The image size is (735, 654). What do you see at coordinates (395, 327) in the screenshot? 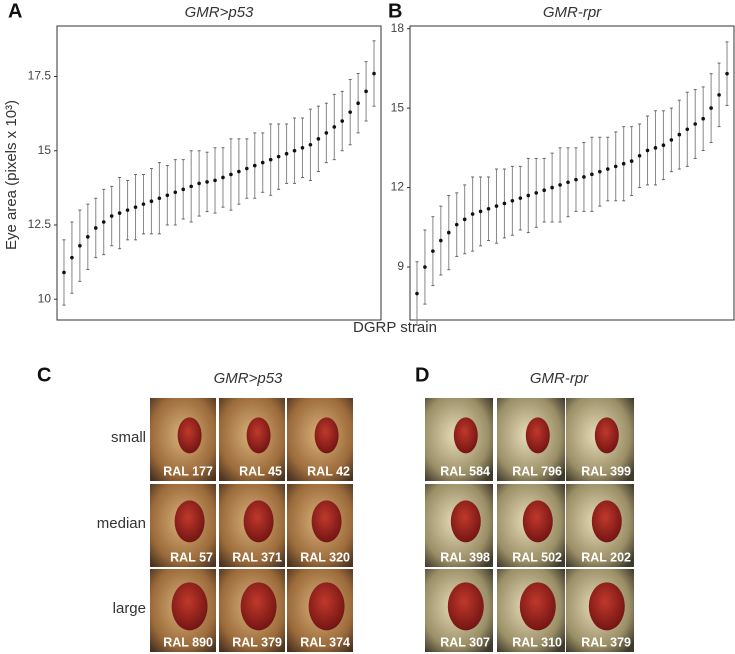
I see `x-axis-label: DGRP strain` at bounding box center [395, 327].